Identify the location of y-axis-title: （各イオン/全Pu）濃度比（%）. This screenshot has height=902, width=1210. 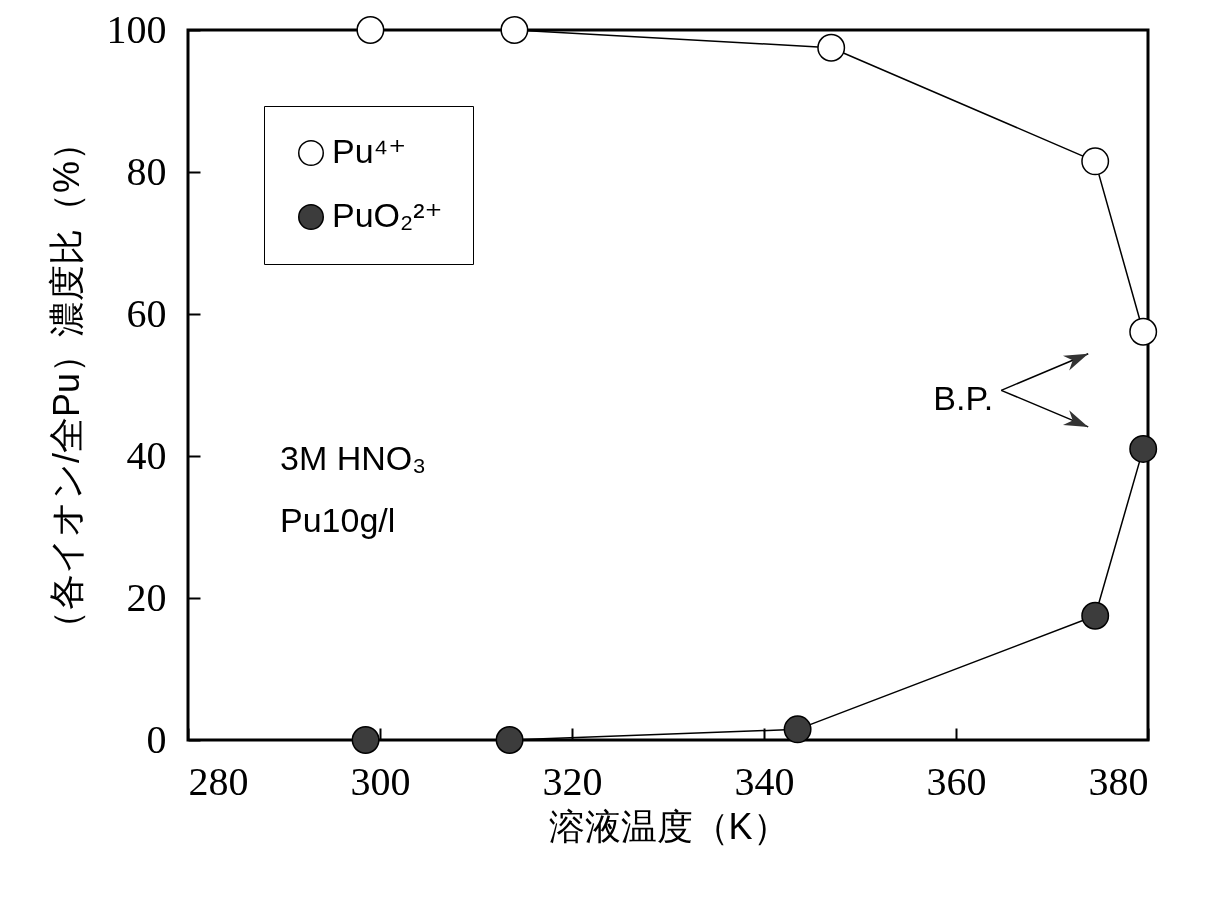
(66, 385).